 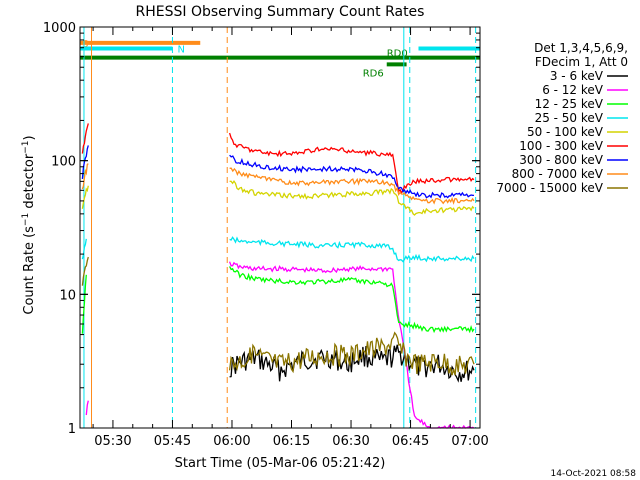 I want to click on y-axis-label: Count Rate (s−1 detector−1), so click(x=29, y=224).